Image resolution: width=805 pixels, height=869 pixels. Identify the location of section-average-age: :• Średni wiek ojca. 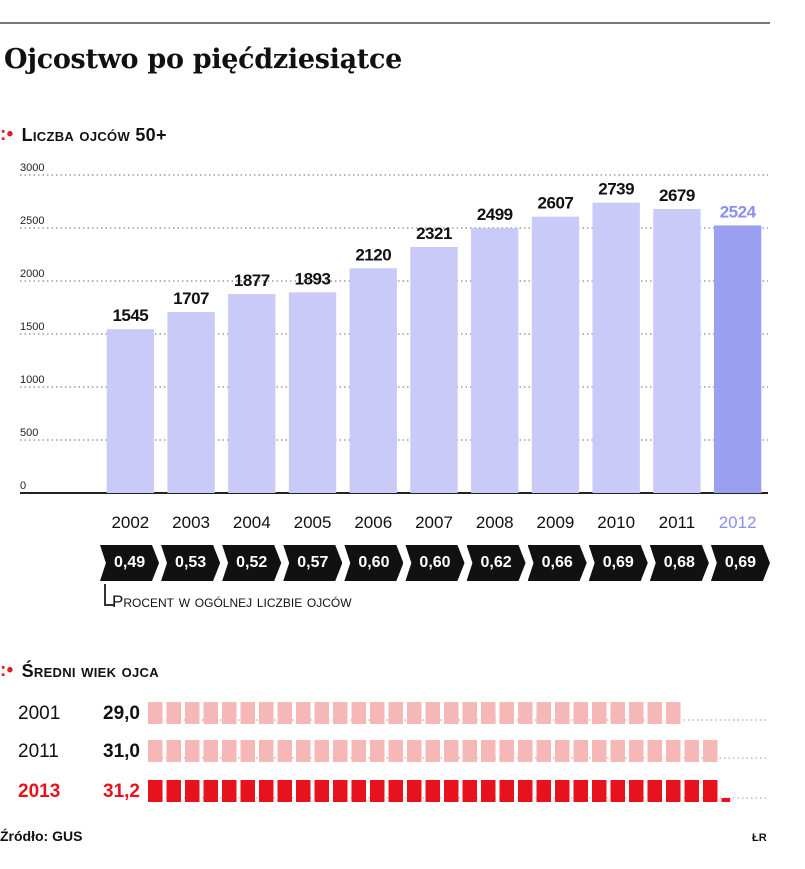
(79, 671).